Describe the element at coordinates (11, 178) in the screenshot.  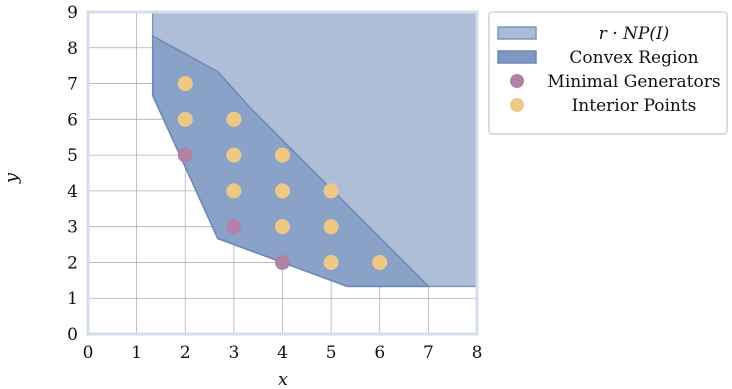
I see `y-axis-label: y` at that location.